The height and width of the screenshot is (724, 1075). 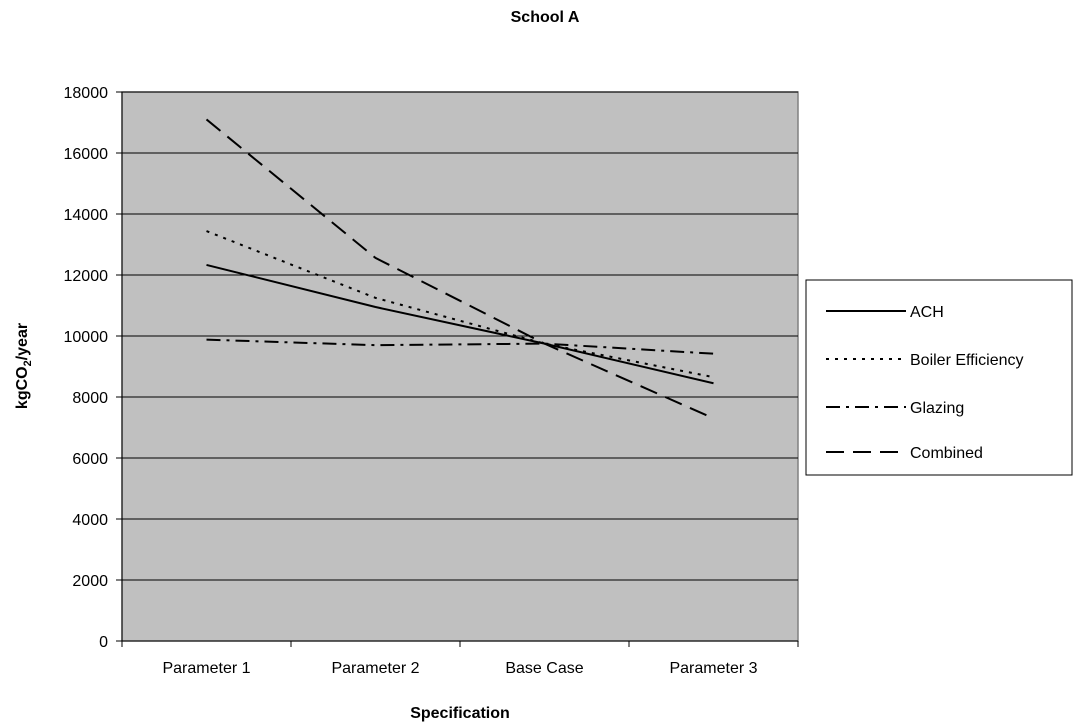 What do you see at coordinates (86, 154) in the screenshot?
I see `y-tick-label: 16000` at bounding box center [86, 154].